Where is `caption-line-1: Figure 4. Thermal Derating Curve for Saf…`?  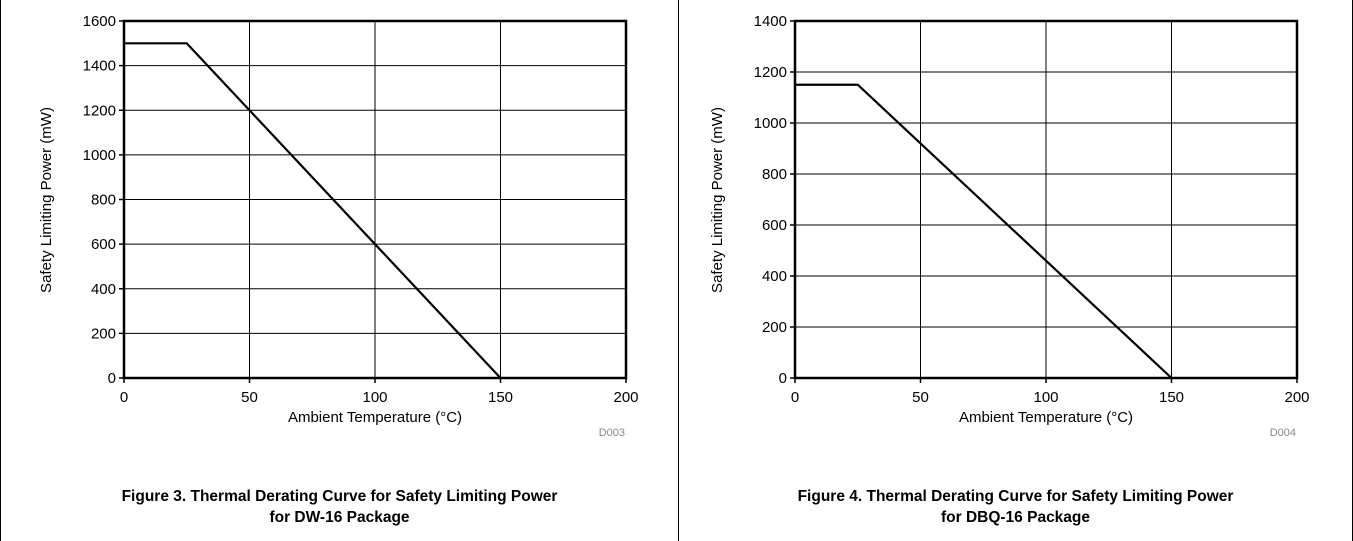 caption-line-1: Figure 4. Thermal Derating Curve for Saf… is located at coordinates (1015, 496).